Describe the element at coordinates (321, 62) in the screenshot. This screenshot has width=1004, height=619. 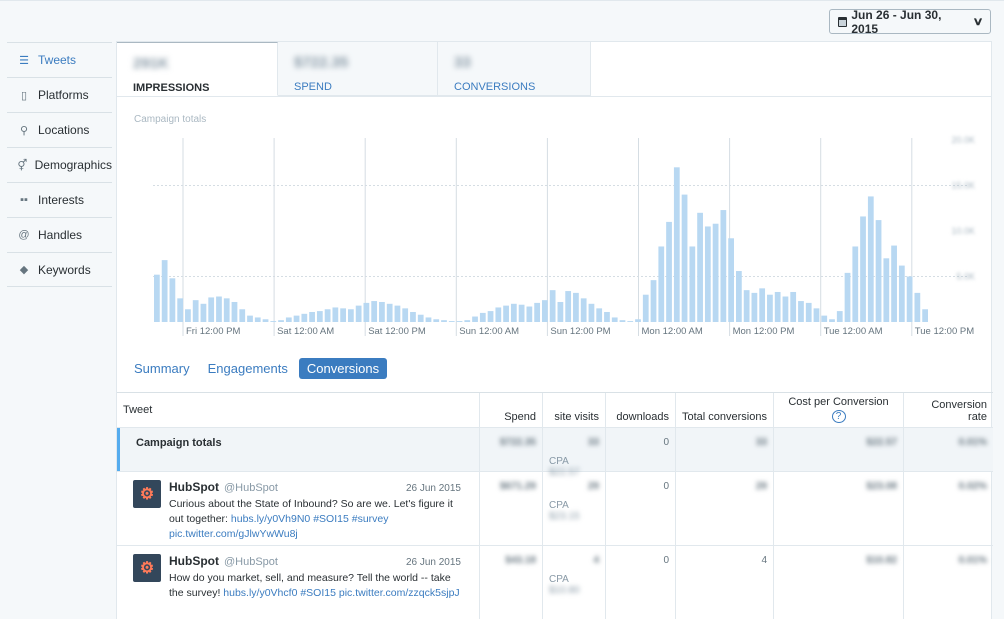
I see `tab-value: $722.35` at that location.